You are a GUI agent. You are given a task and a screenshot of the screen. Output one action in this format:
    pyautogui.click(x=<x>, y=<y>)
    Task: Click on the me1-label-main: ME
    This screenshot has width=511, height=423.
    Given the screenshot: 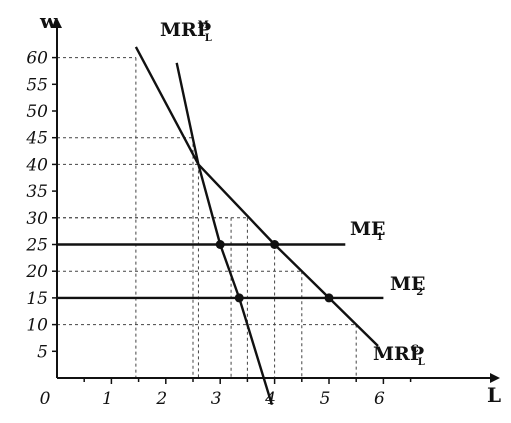 What is the action you would take?
    pyautogui.click(x=368, y=229)
    